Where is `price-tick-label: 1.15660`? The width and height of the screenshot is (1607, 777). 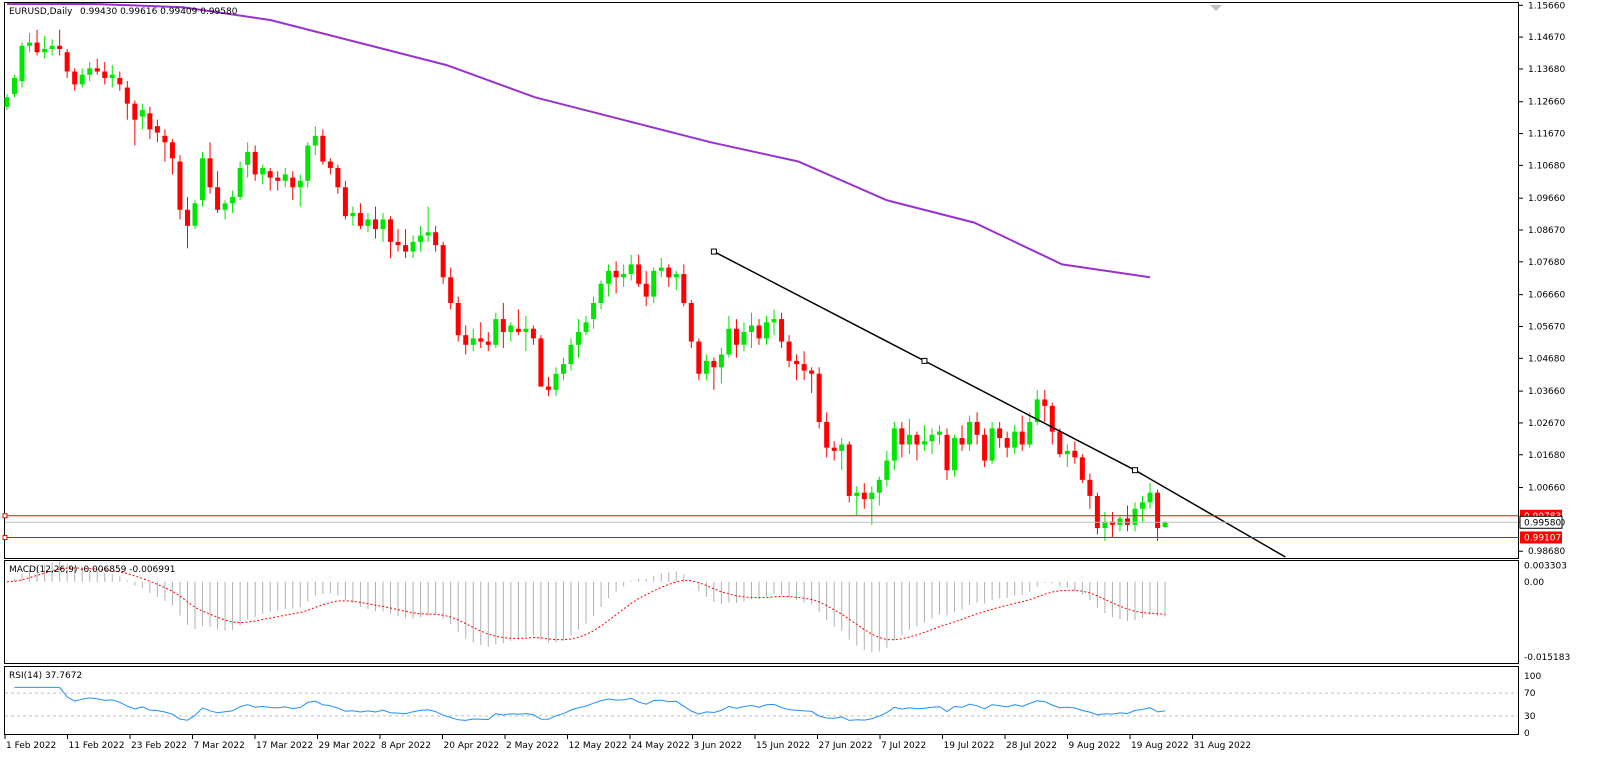
price-tick-label: 1.15660 is located at coordinates (1546, 6).